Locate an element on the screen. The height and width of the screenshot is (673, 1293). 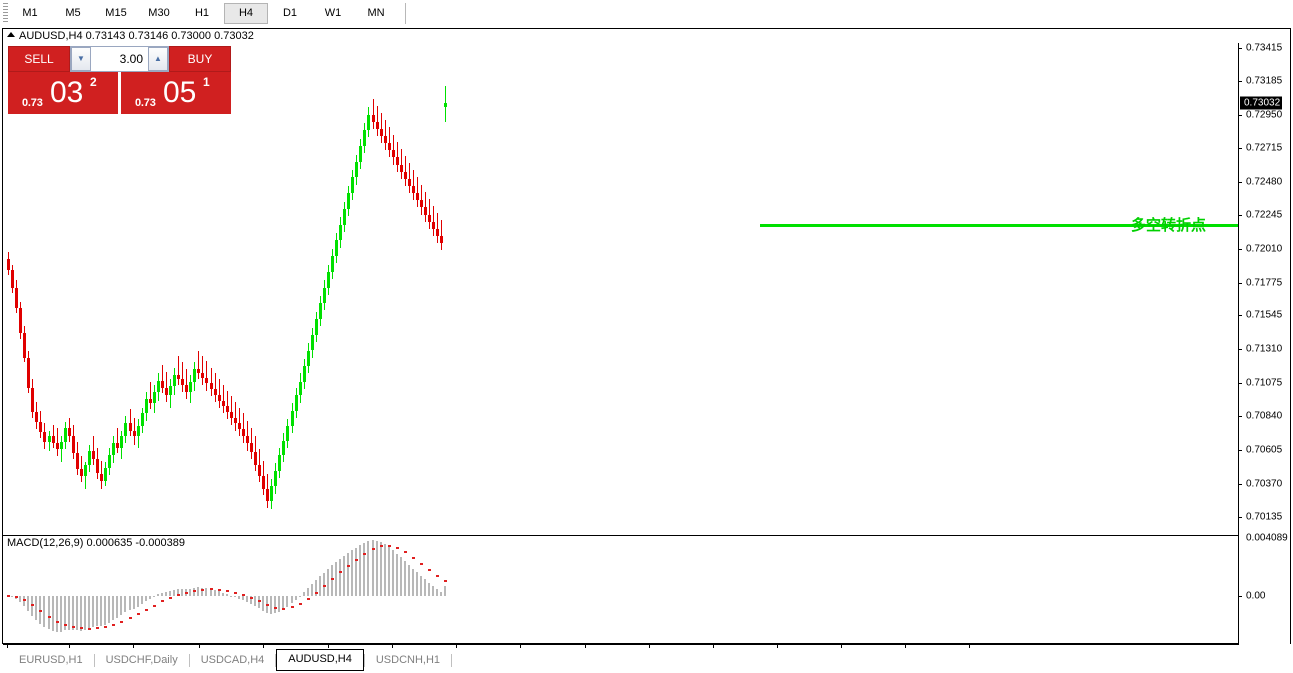
macd-label: MACD(12,26,9) 0.000635 -0.000389 is located at coordinates (96, 543).